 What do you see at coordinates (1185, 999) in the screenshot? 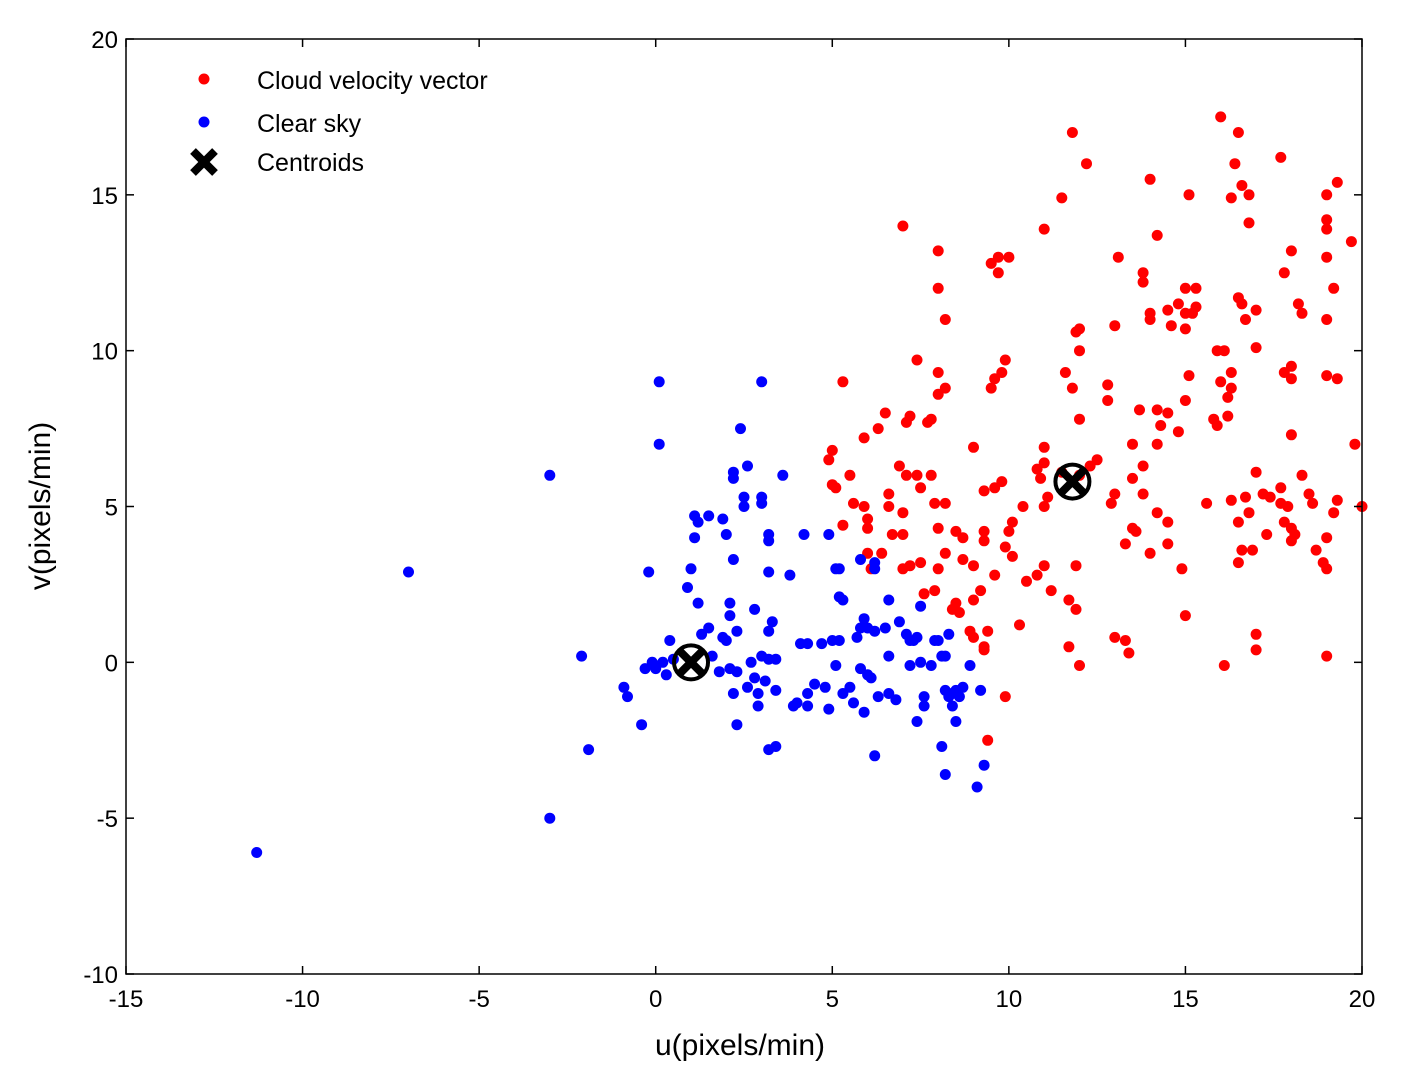
I see `x-tick-label: 15` at bounding box center [1185, 999].